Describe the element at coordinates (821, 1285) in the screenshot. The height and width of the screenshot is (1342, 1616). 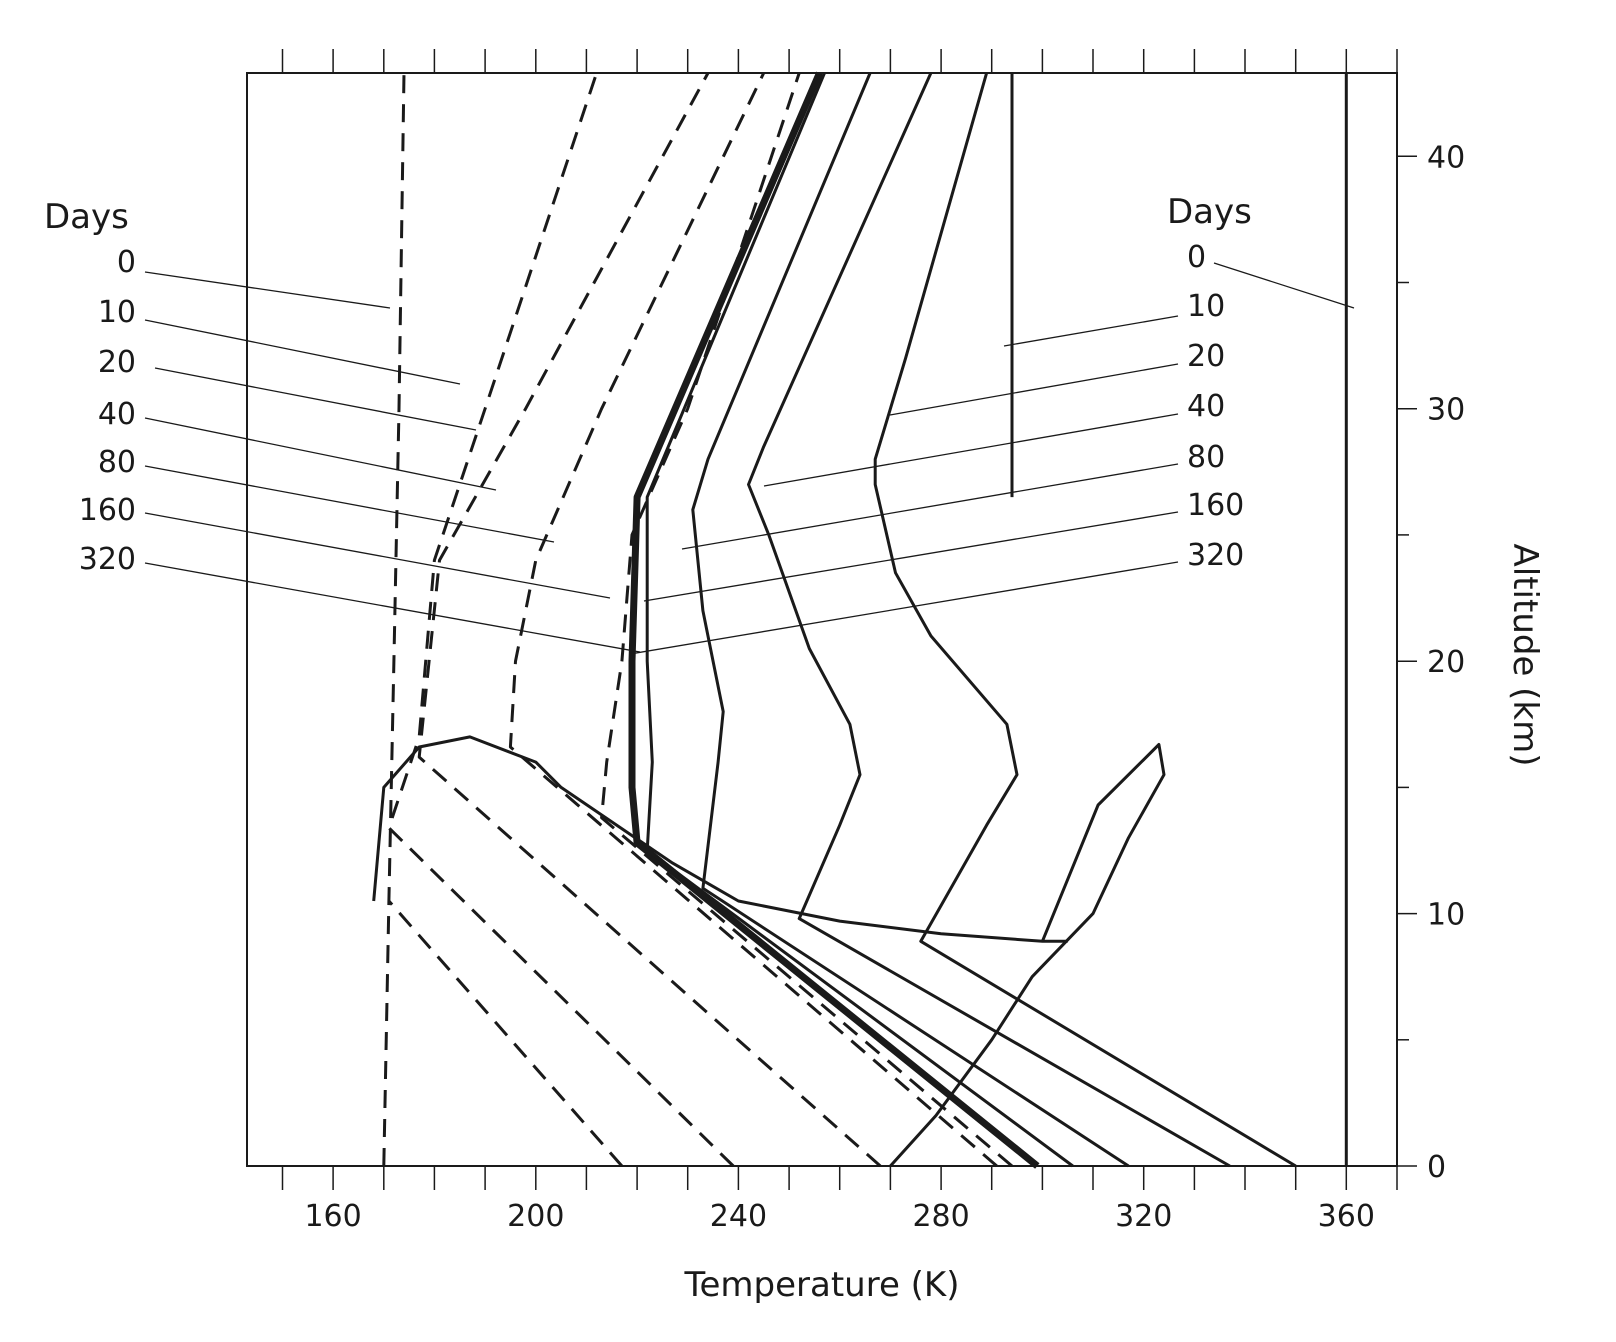
I see `x-axis-label: Temperature (K)` at that location.